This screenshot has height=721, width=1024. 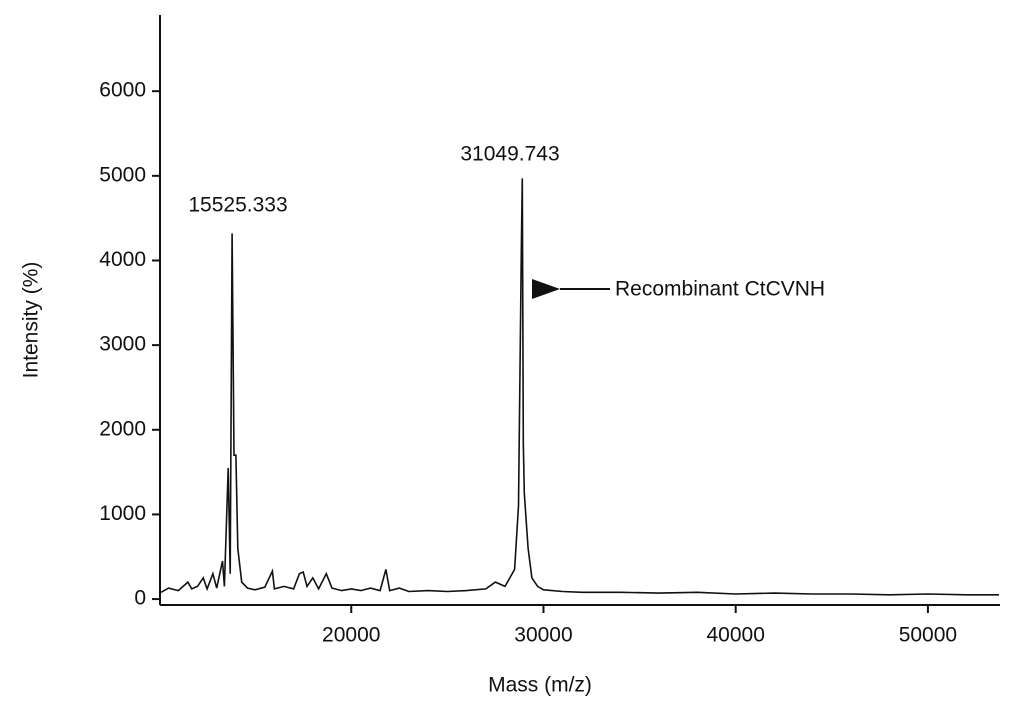 I want to click on y-tick-label: 2000, so click(x=122, y=428).